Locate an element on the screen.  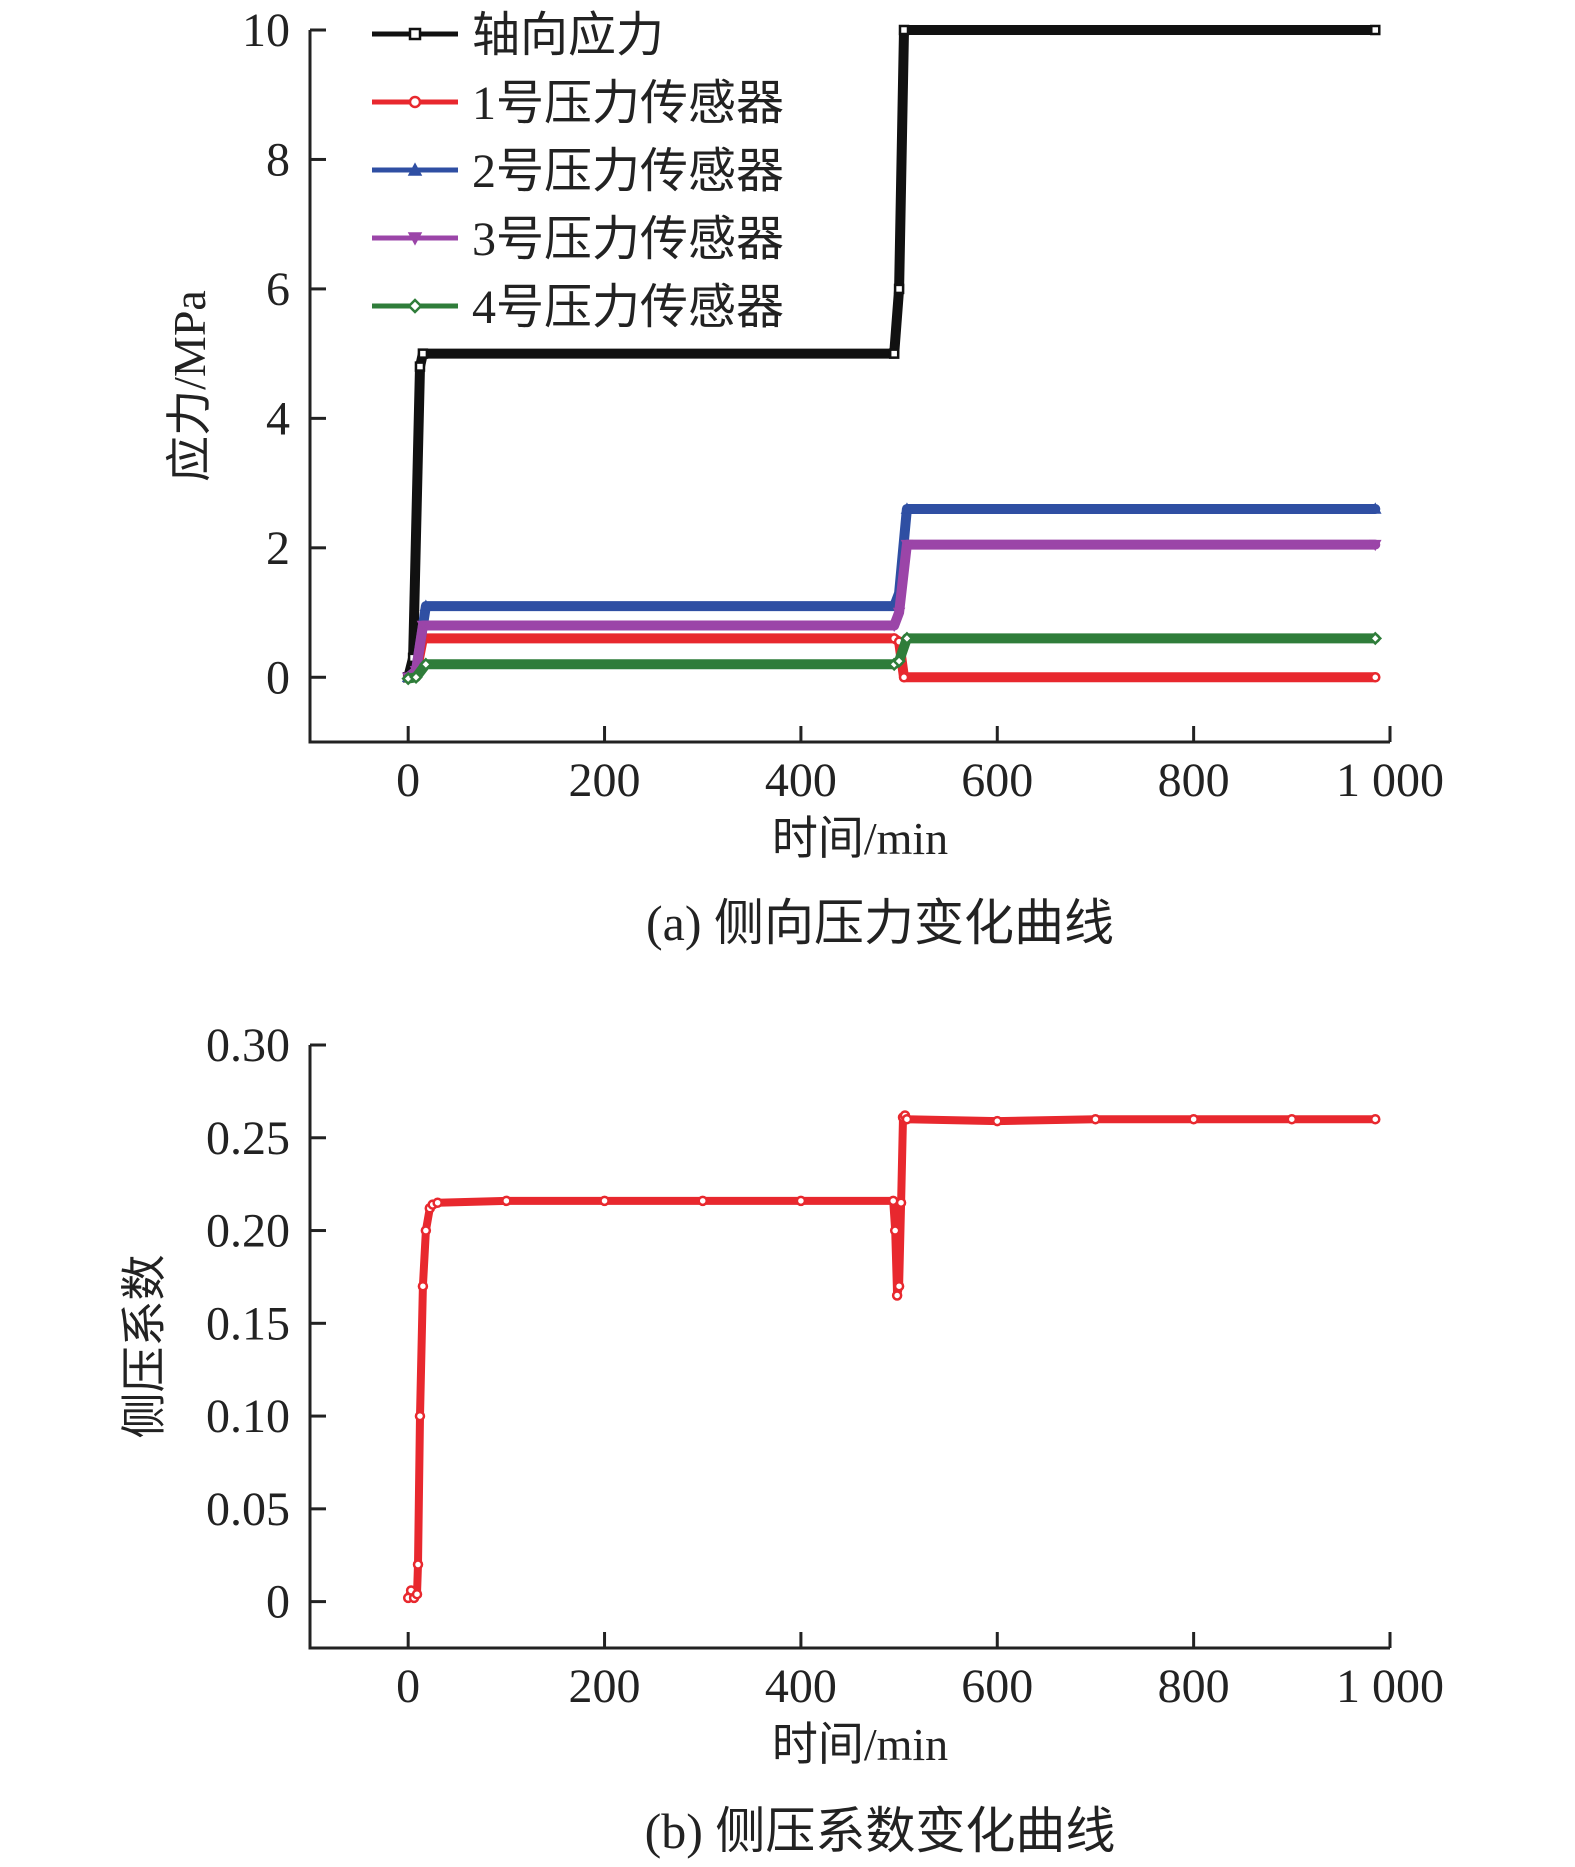
y-tick-label: 2 is located at coordinates (278, 548).